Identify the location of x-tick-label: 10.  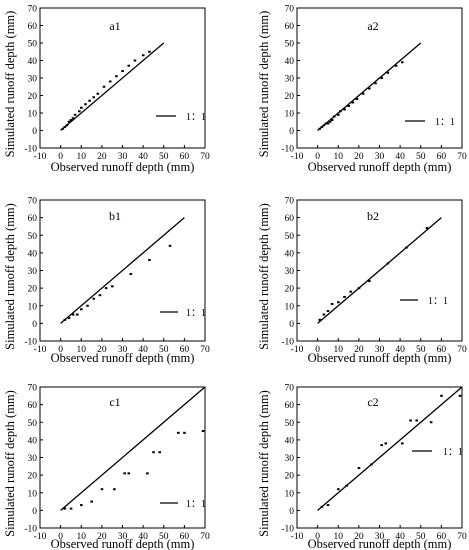
(82, 537).